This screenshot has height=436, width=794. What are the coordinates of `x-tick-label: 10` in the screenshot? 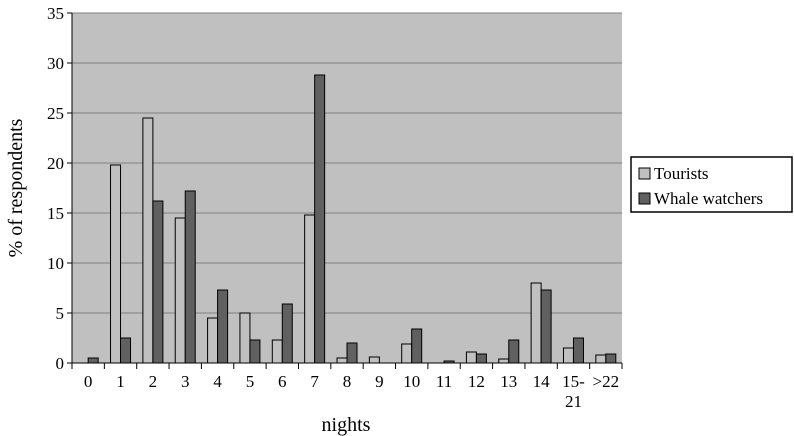 It's located at (411, 381).